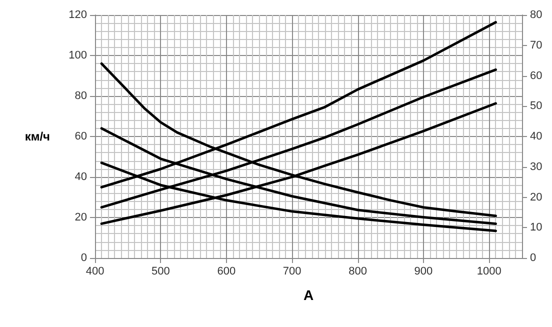 This screenshot has height=327, width=552. I want to click on y2-tick-label: 80, so click(536, 15).